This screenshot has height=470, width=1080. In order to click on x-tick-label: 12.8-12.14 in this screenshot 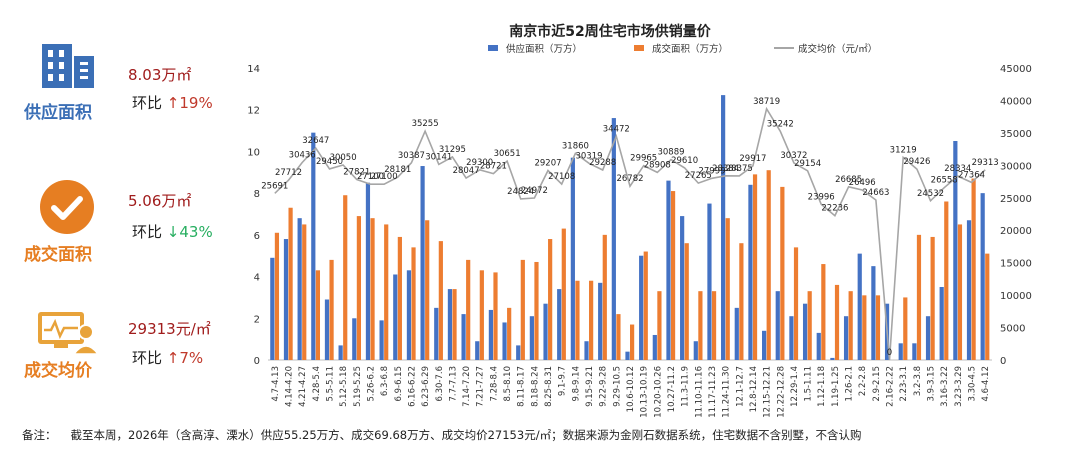, I will do `click(754, 389)`.